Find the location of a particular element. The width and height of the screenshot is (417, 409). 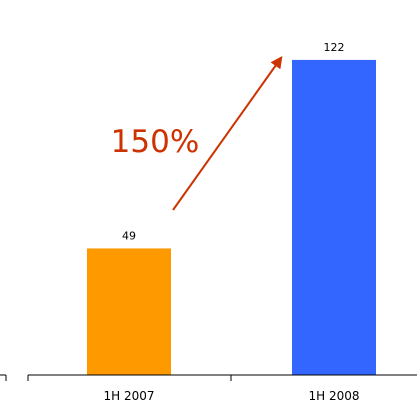

x-tick-label: 1H 2008 is located at coordinates (333, 396).